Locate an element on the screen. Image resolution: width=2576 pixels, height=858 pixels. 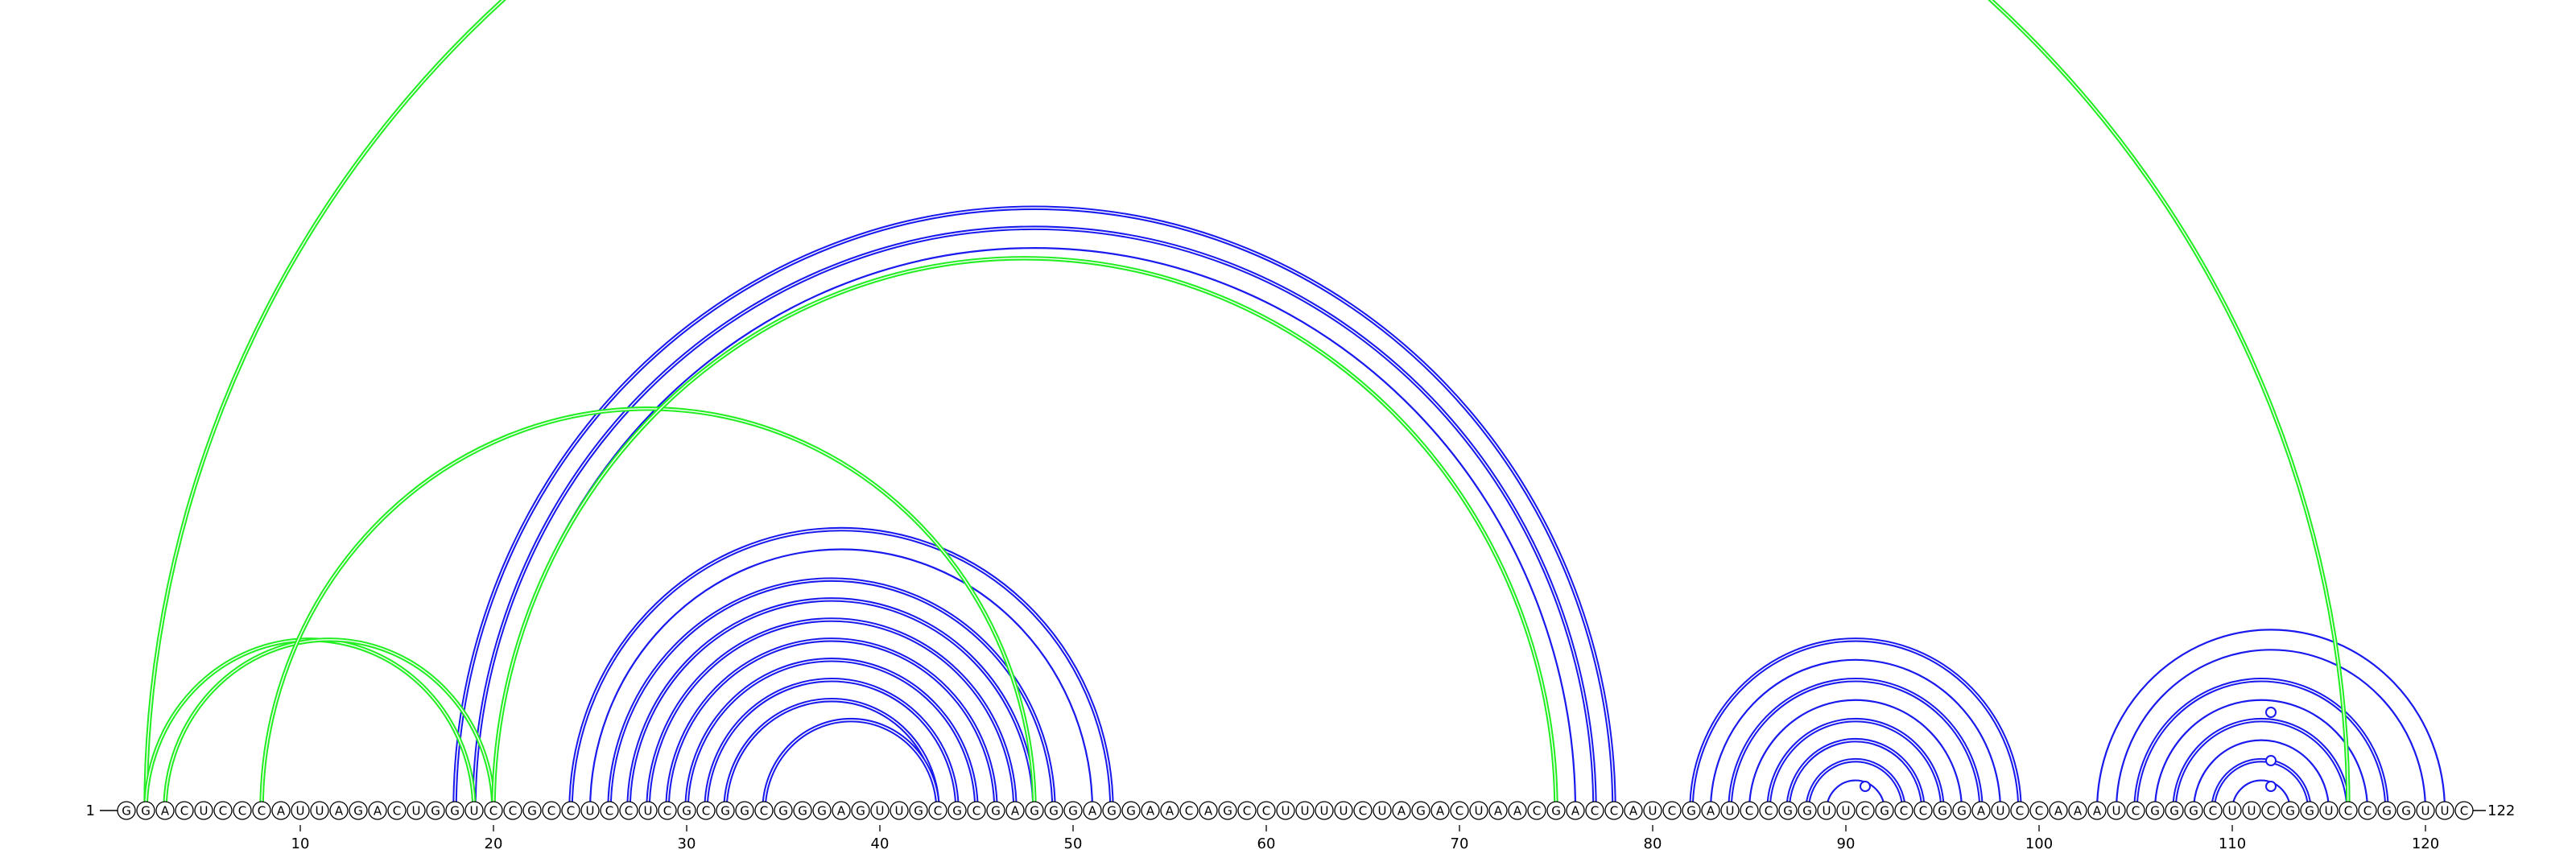
hairpin-marker is located at coordinates (2271, 760).